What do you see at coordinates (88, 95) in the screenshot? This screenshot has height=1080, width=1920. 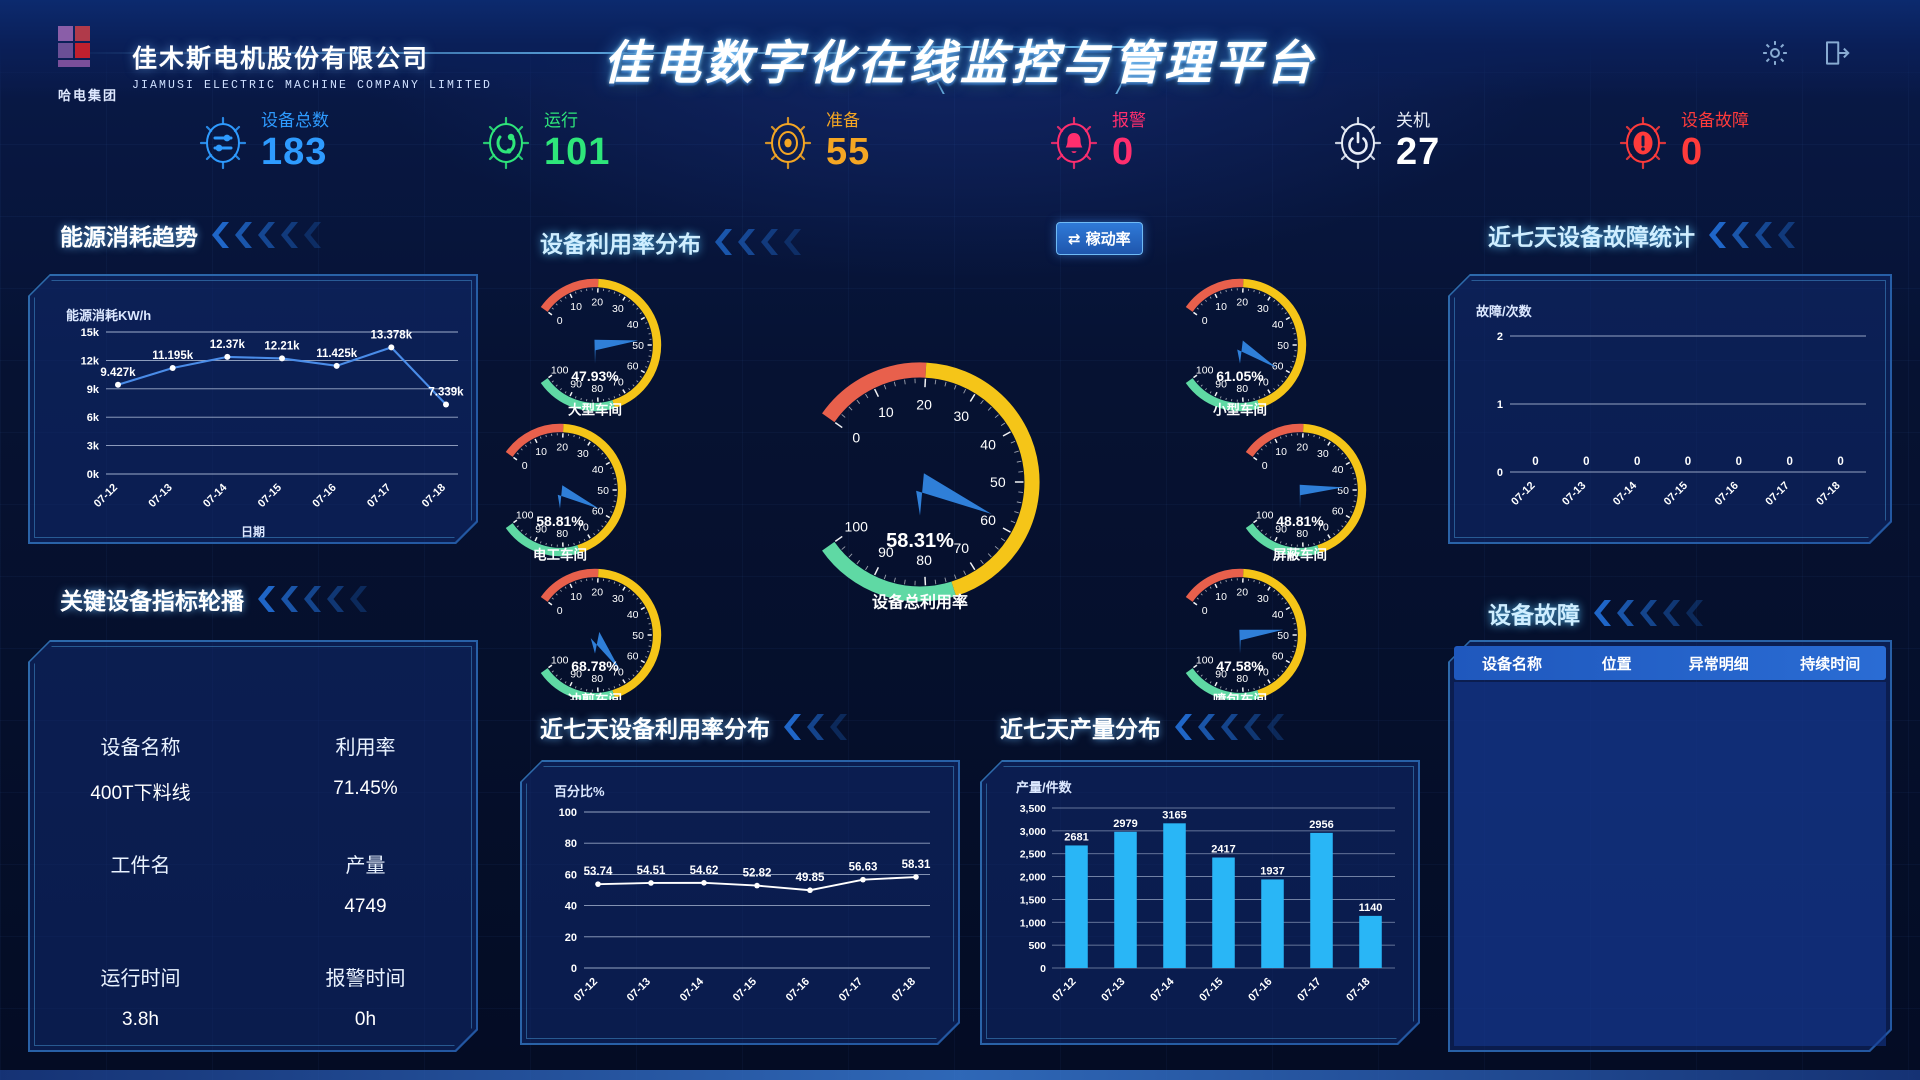 I see `logo-subtitle: 哈电集团` at bounding box center [88, 95].